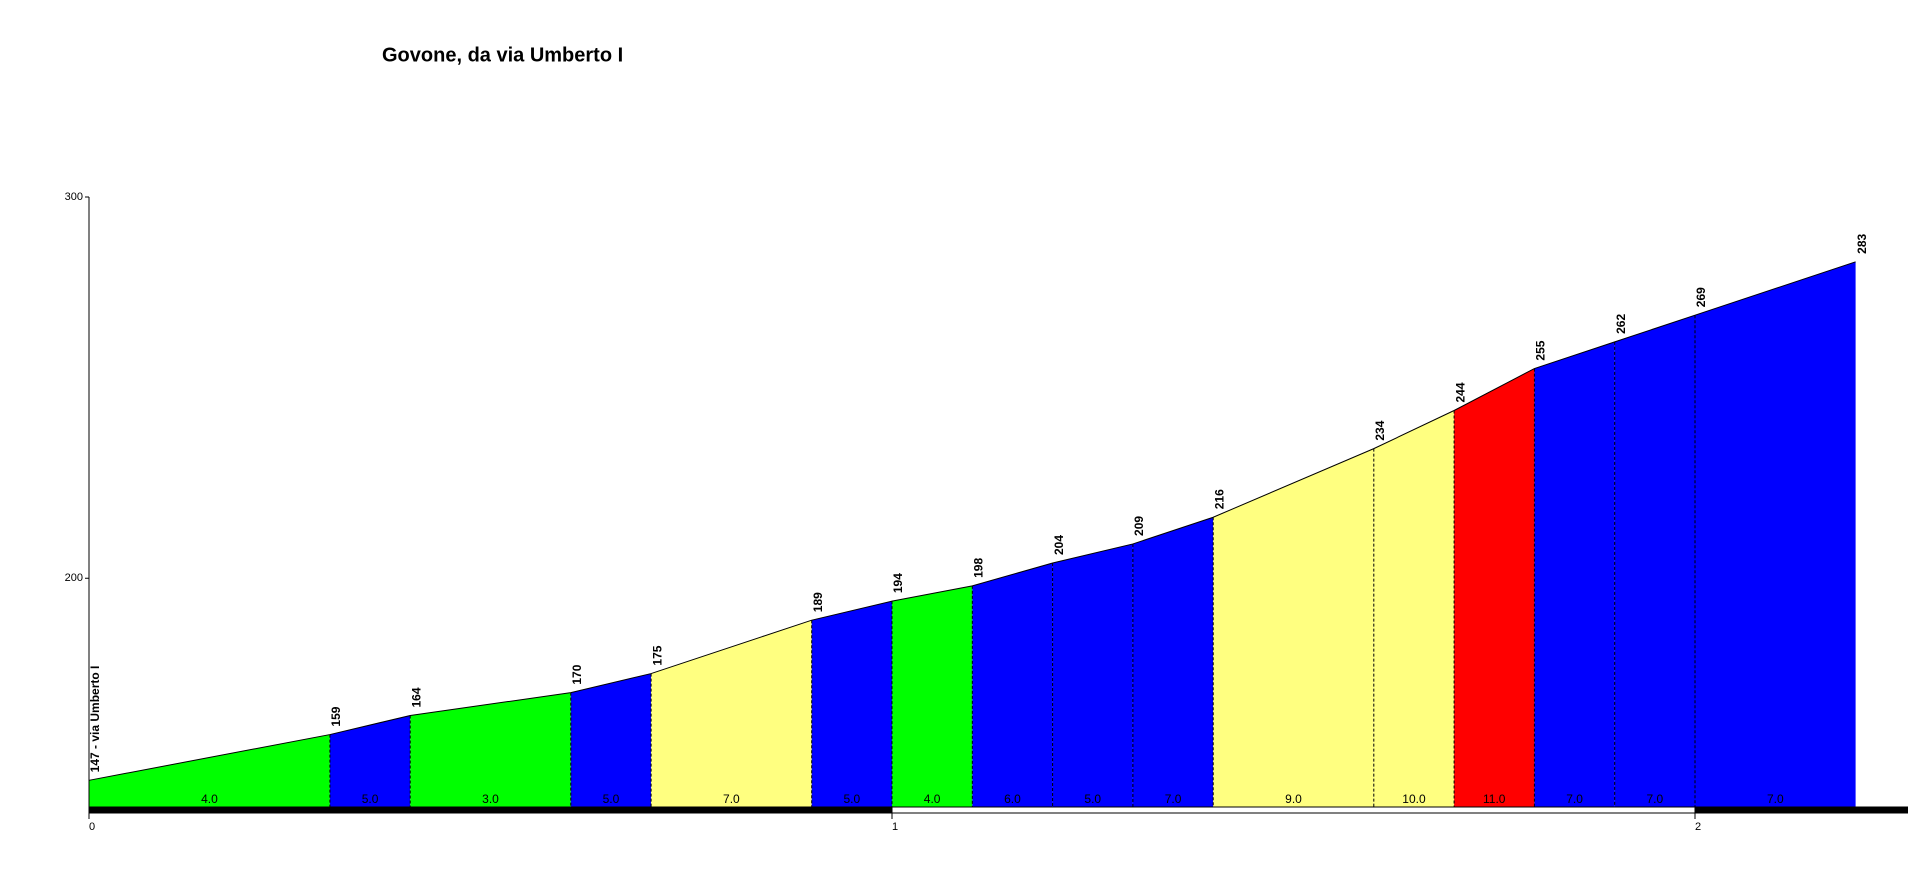 Image resolution: width=1908 pixels, height=873 pixels. Describe the element at coordinates (95, 719) in the screenshot. I see `elevation-label: 147 - via Umberto I` at that location.